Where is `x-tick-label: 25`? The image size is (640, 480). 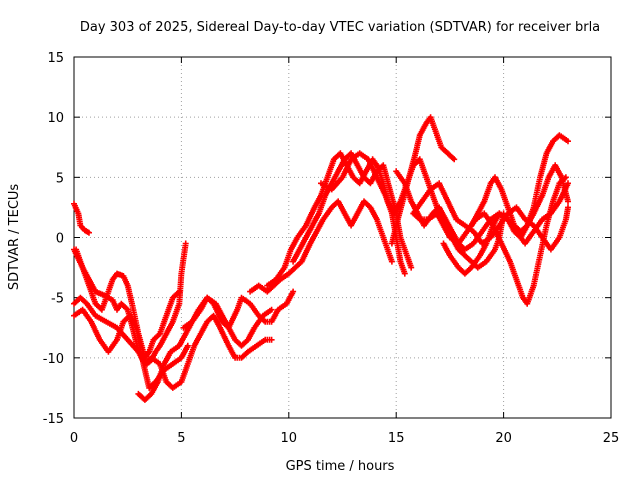
x-tick-label: 25 is located at coordinates (611, 438).